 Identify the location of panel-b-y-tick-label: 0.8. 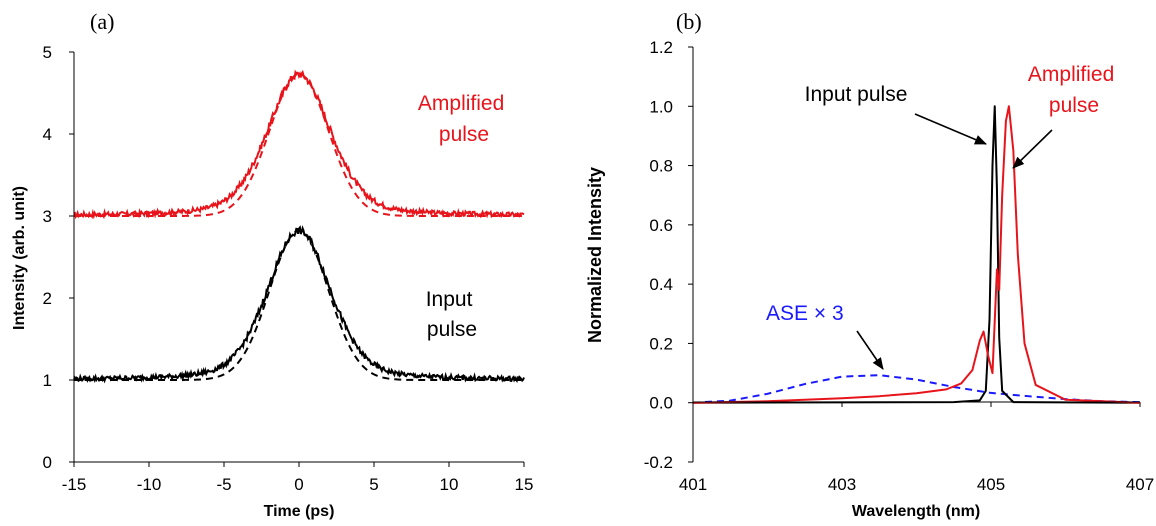
(661, 166).